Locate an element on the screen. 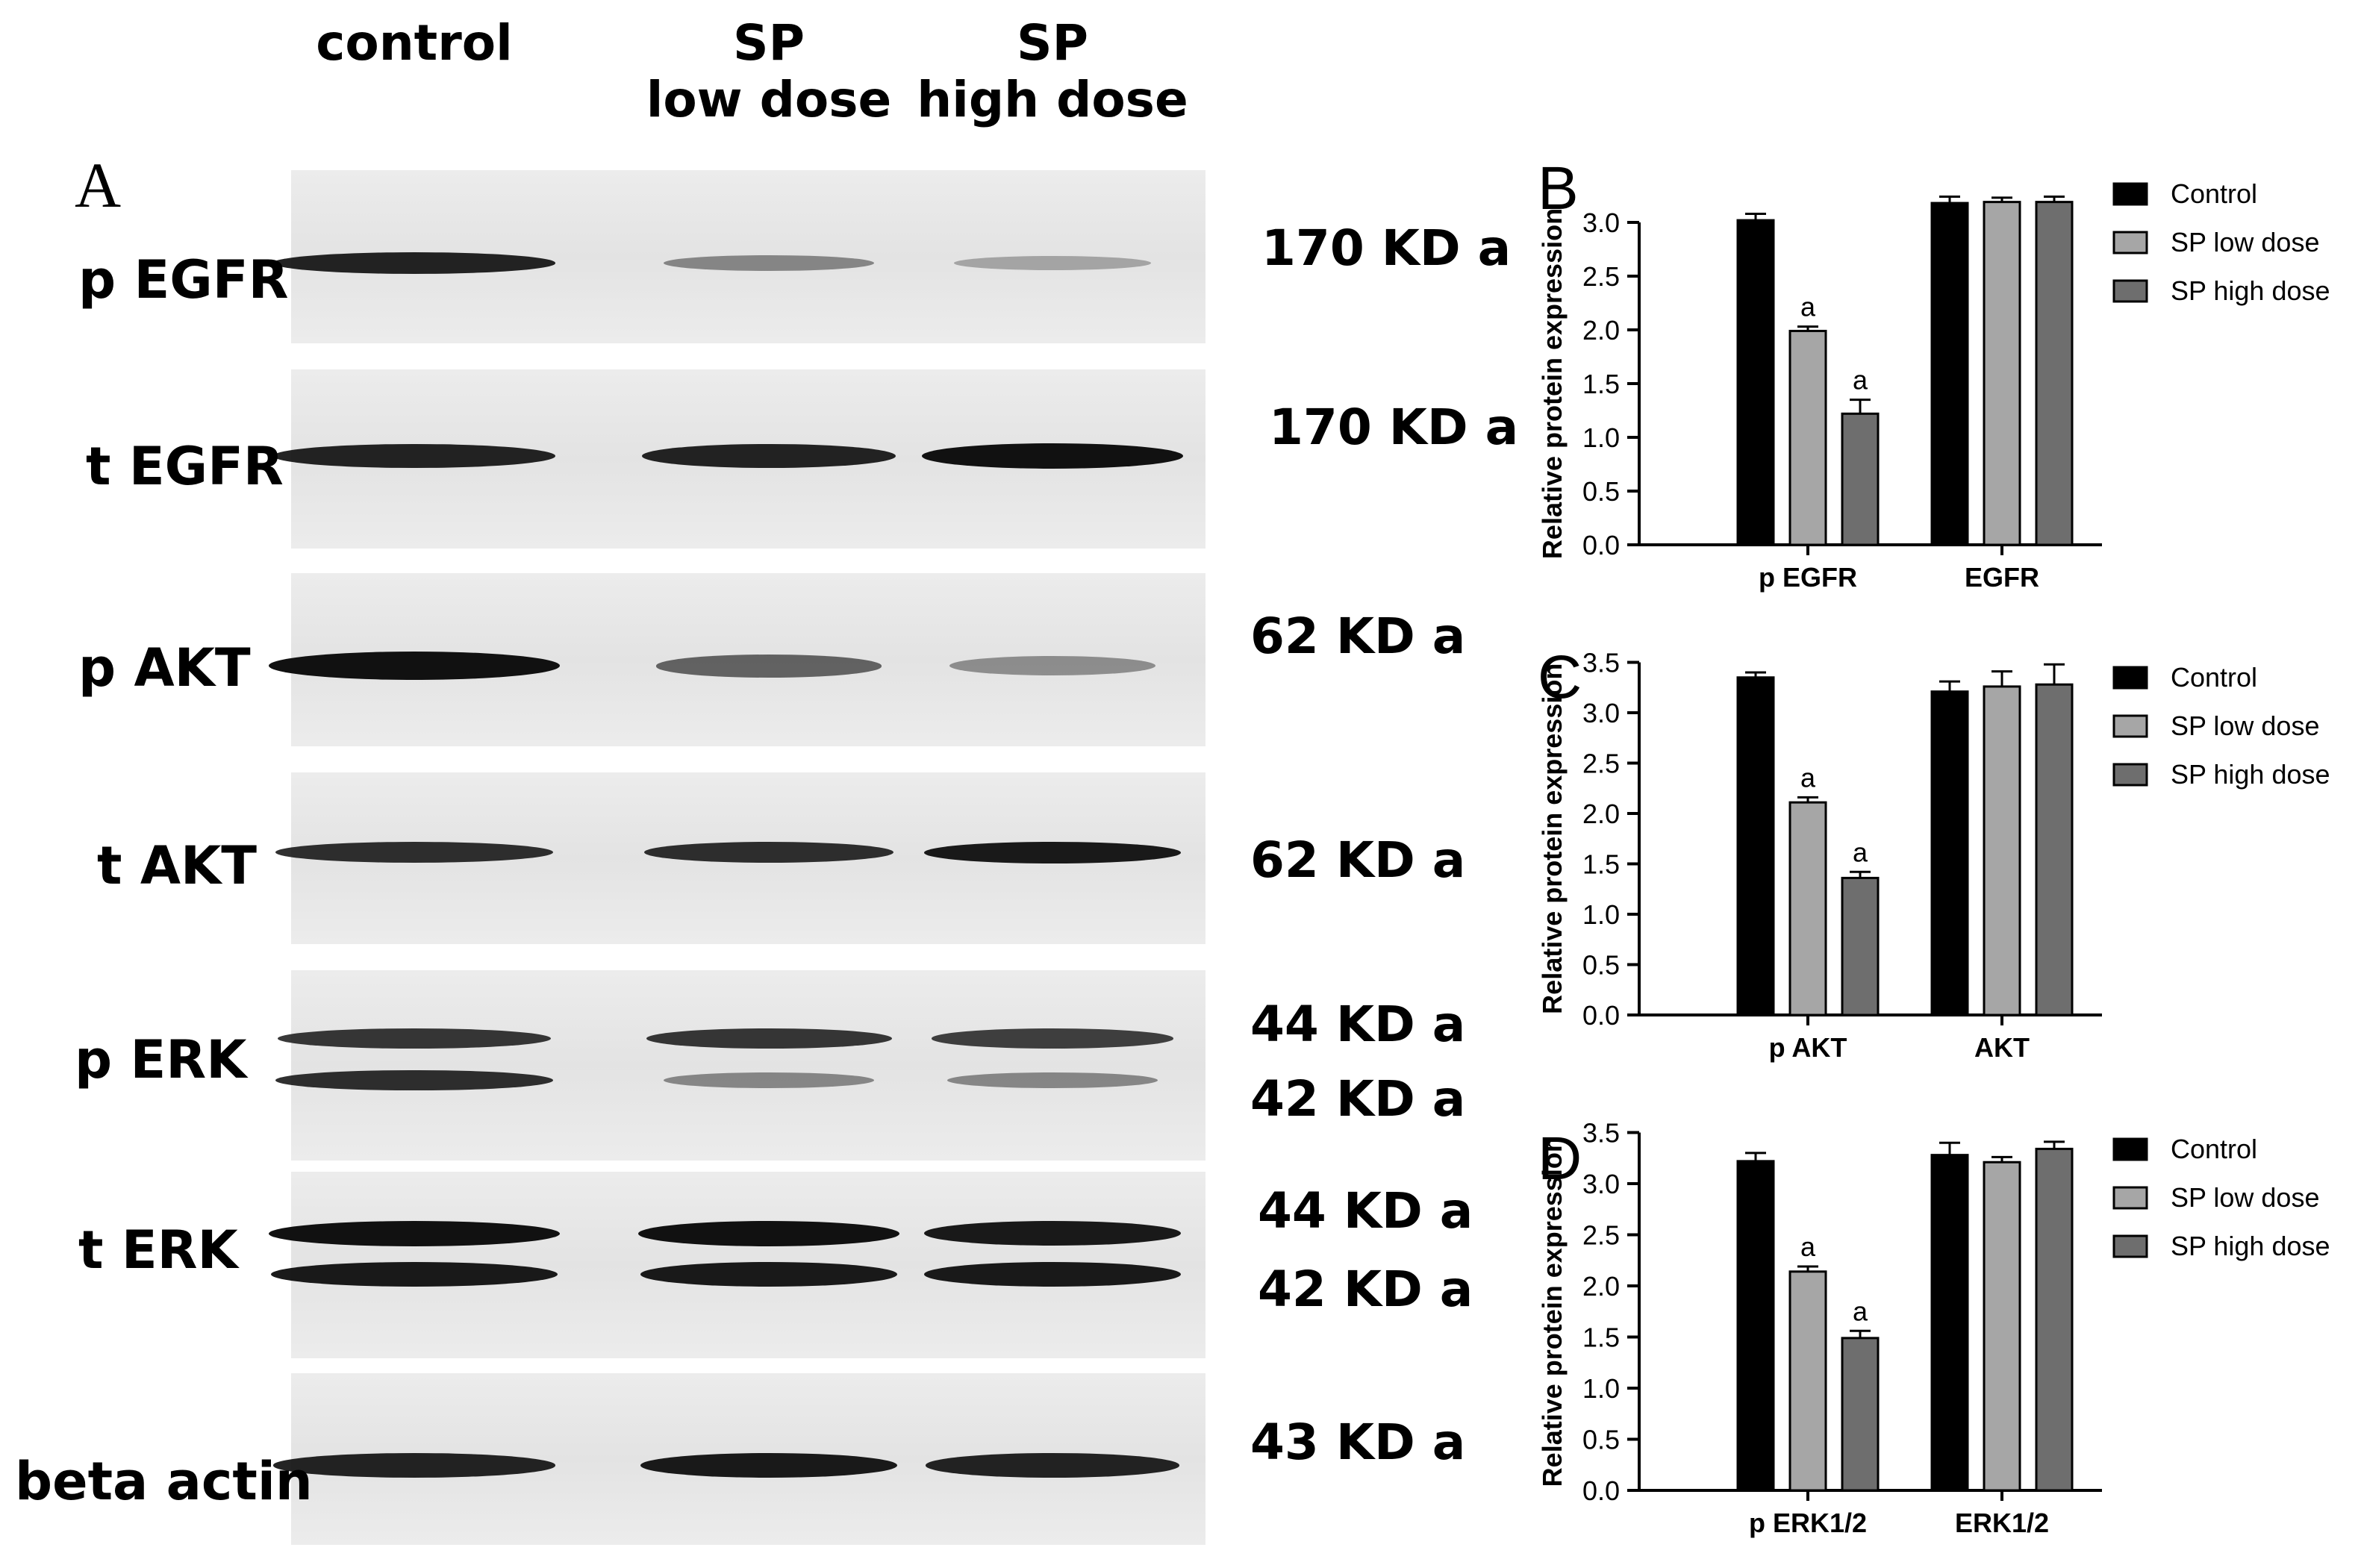 The height and width of the screenshot is (1568, 2358). panel-letter: D is located at coordinates (1560, 1159).